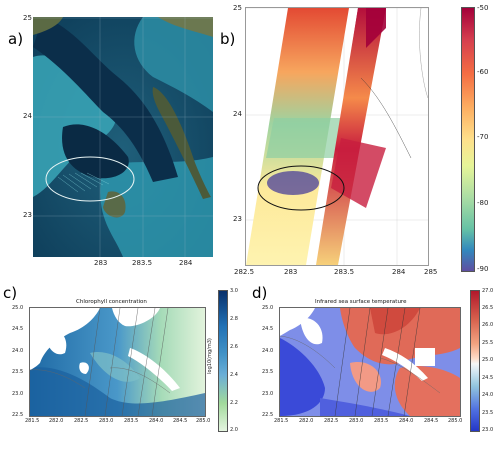  What do you see at coordinates (234, 347) in the screenshot?
I see `chlorophyll-colorbar-tick: 2.6` at bounding box center [234, 347].